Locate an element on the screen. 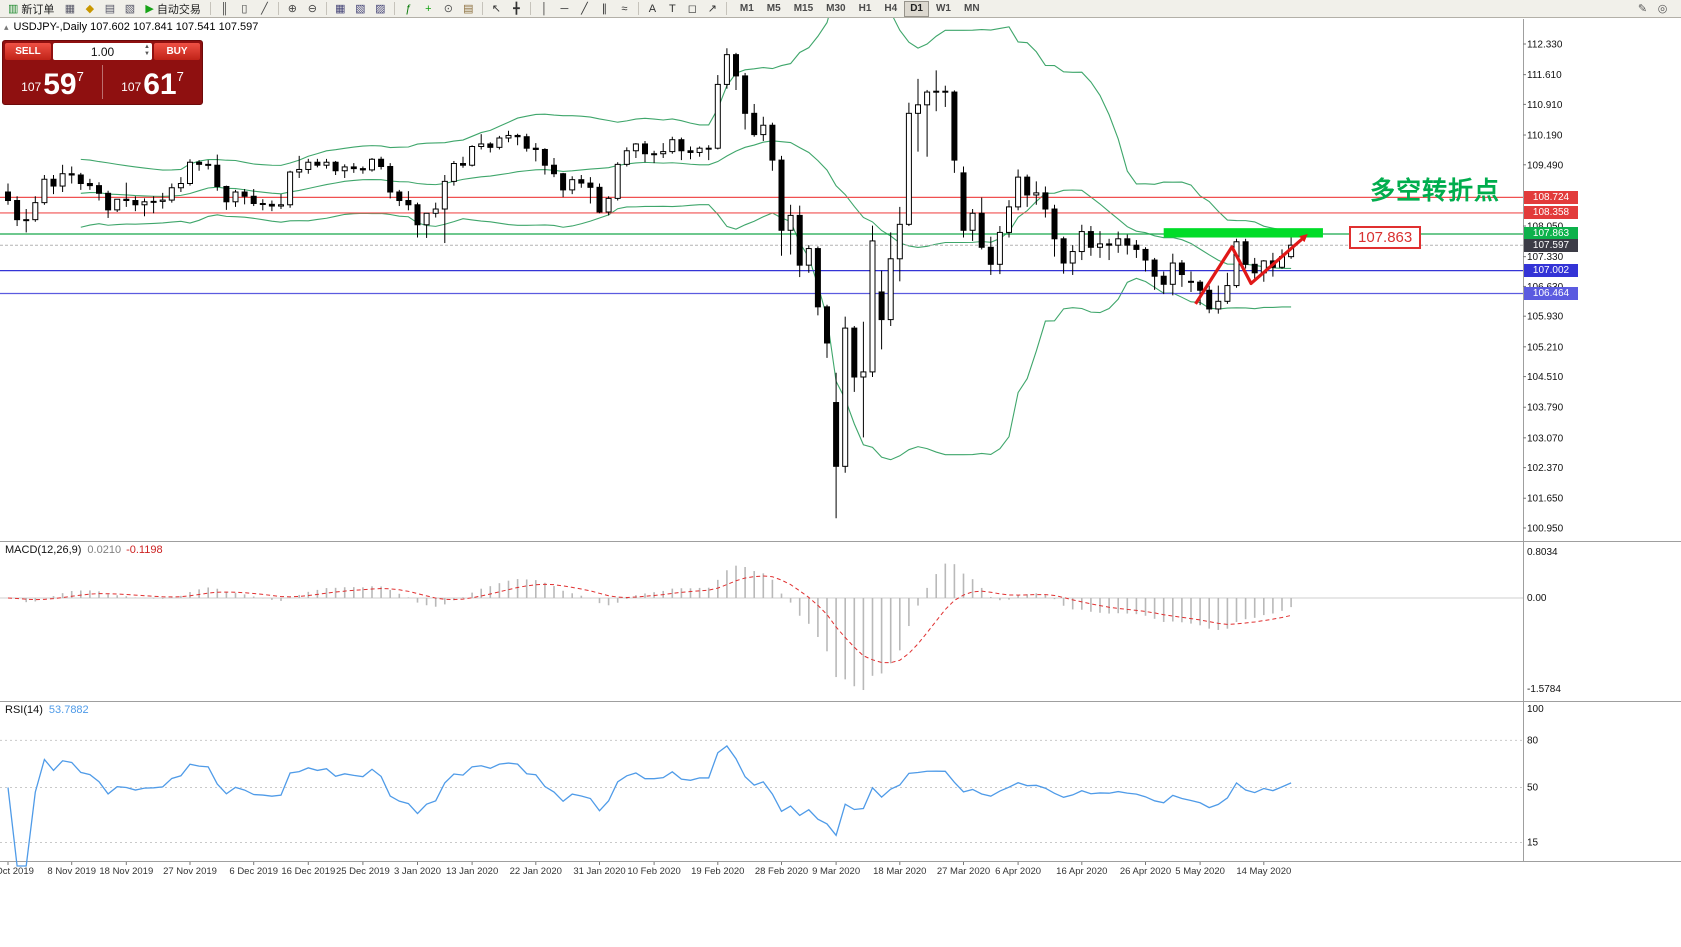 Image resolution: width=1681 pixels, height=947 pixels. cascade-windows-button: ▧ is located at coordinates (360, 8).